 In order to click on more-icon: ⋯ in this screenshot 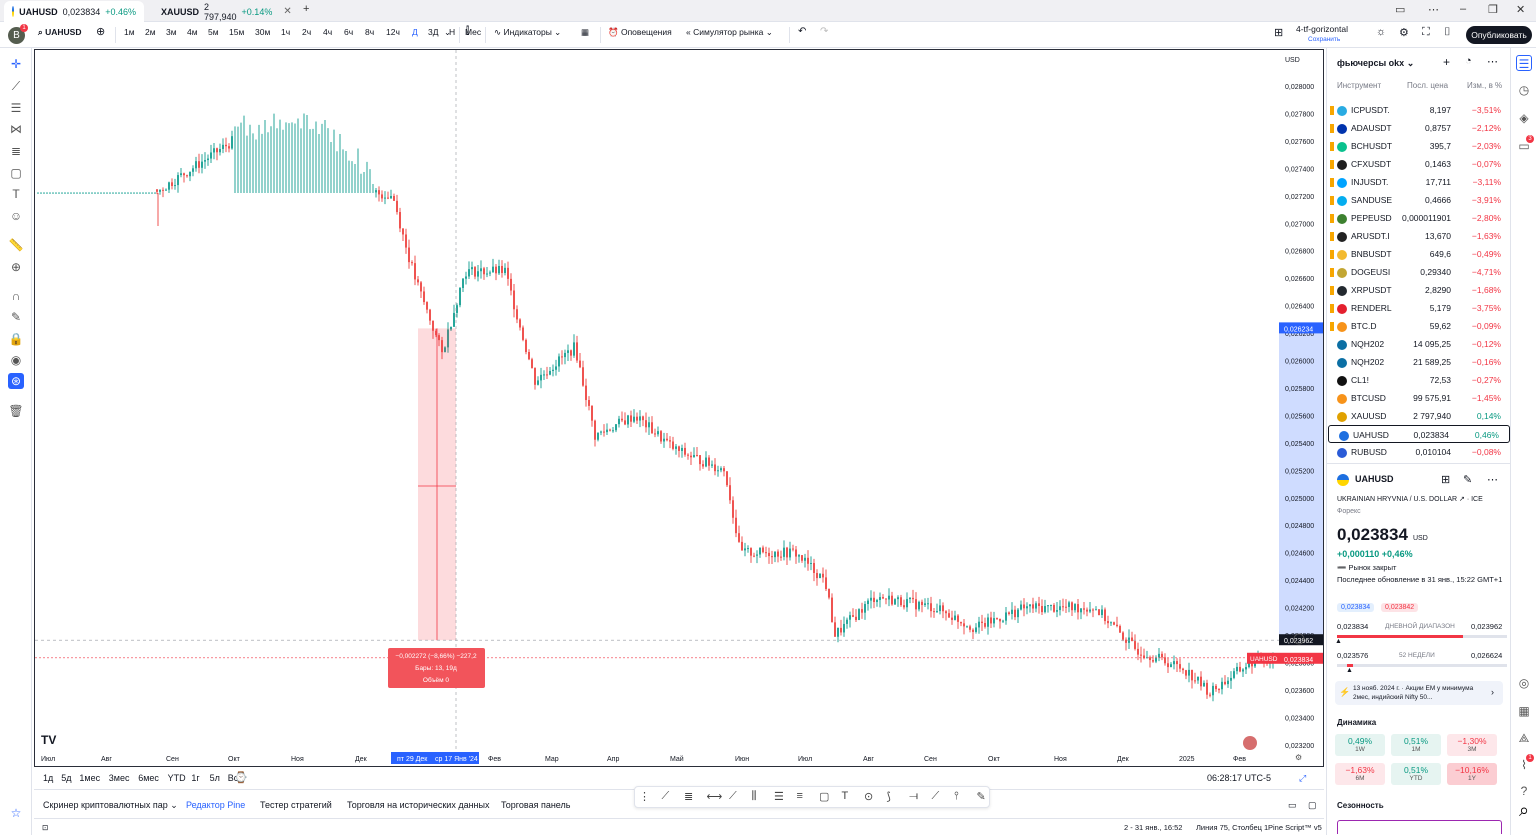, I will do `click(1492, 480)`.